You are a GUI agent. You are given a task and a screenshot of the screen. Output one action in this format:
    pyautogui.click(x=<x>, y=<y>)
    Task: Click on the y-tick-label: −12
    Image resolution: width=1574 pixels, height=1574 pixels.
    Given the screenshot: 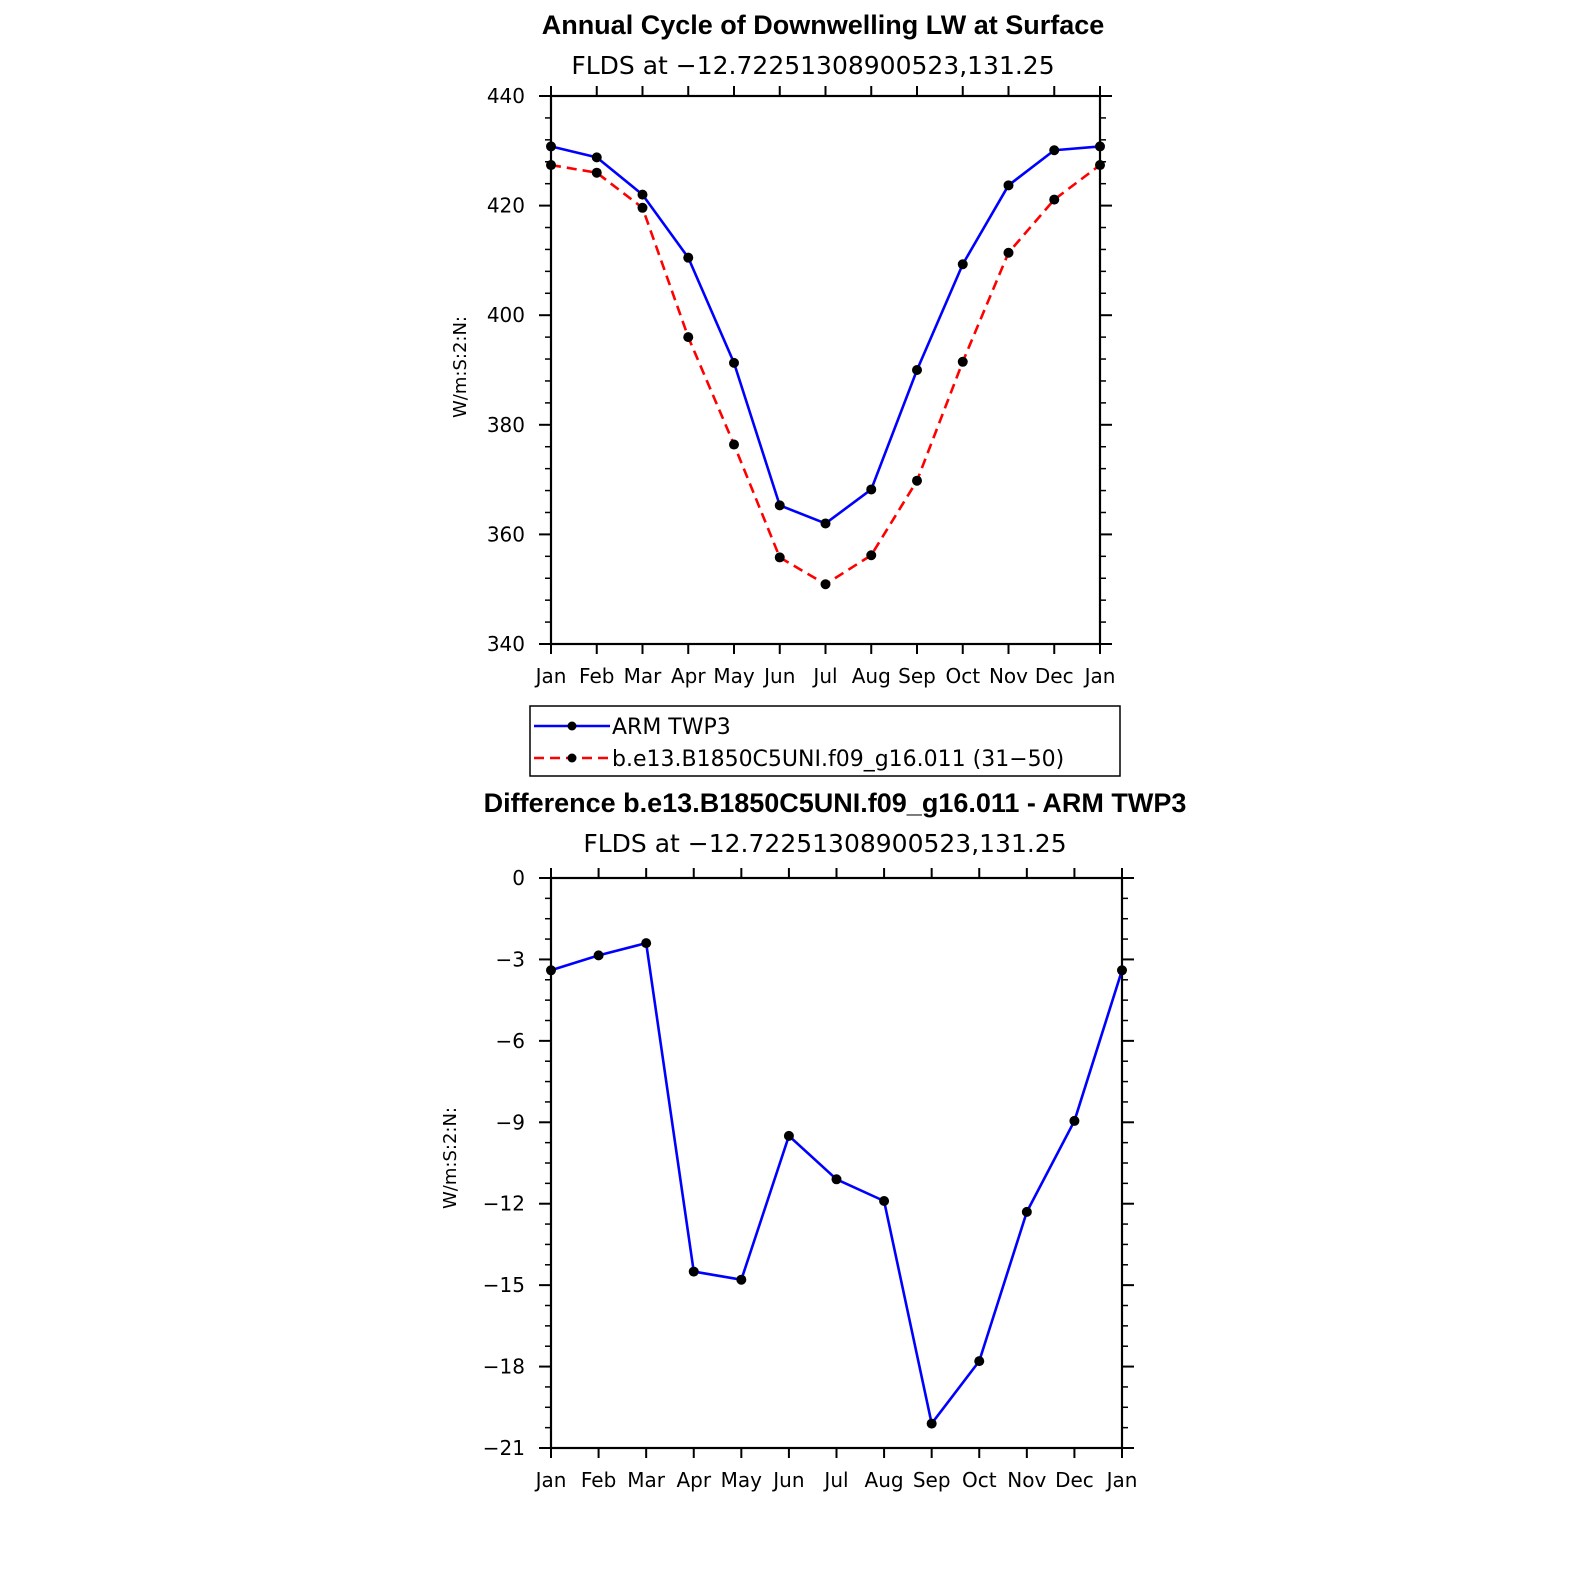 What is the action you would take?
    pyautogui.click(x=504, y=1204)
    